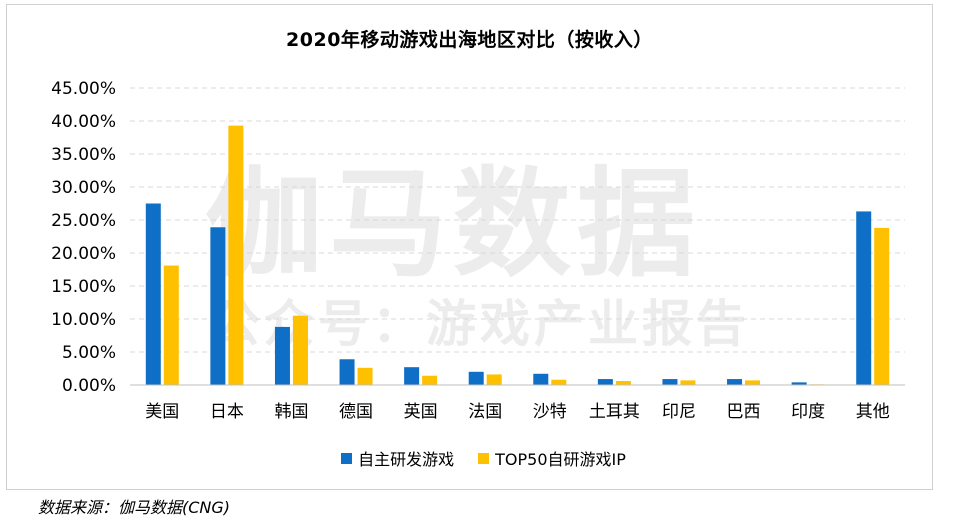 This screenshot has height=527, width=967. I want to click on x-tick-label: 英国, so click(421, 412).